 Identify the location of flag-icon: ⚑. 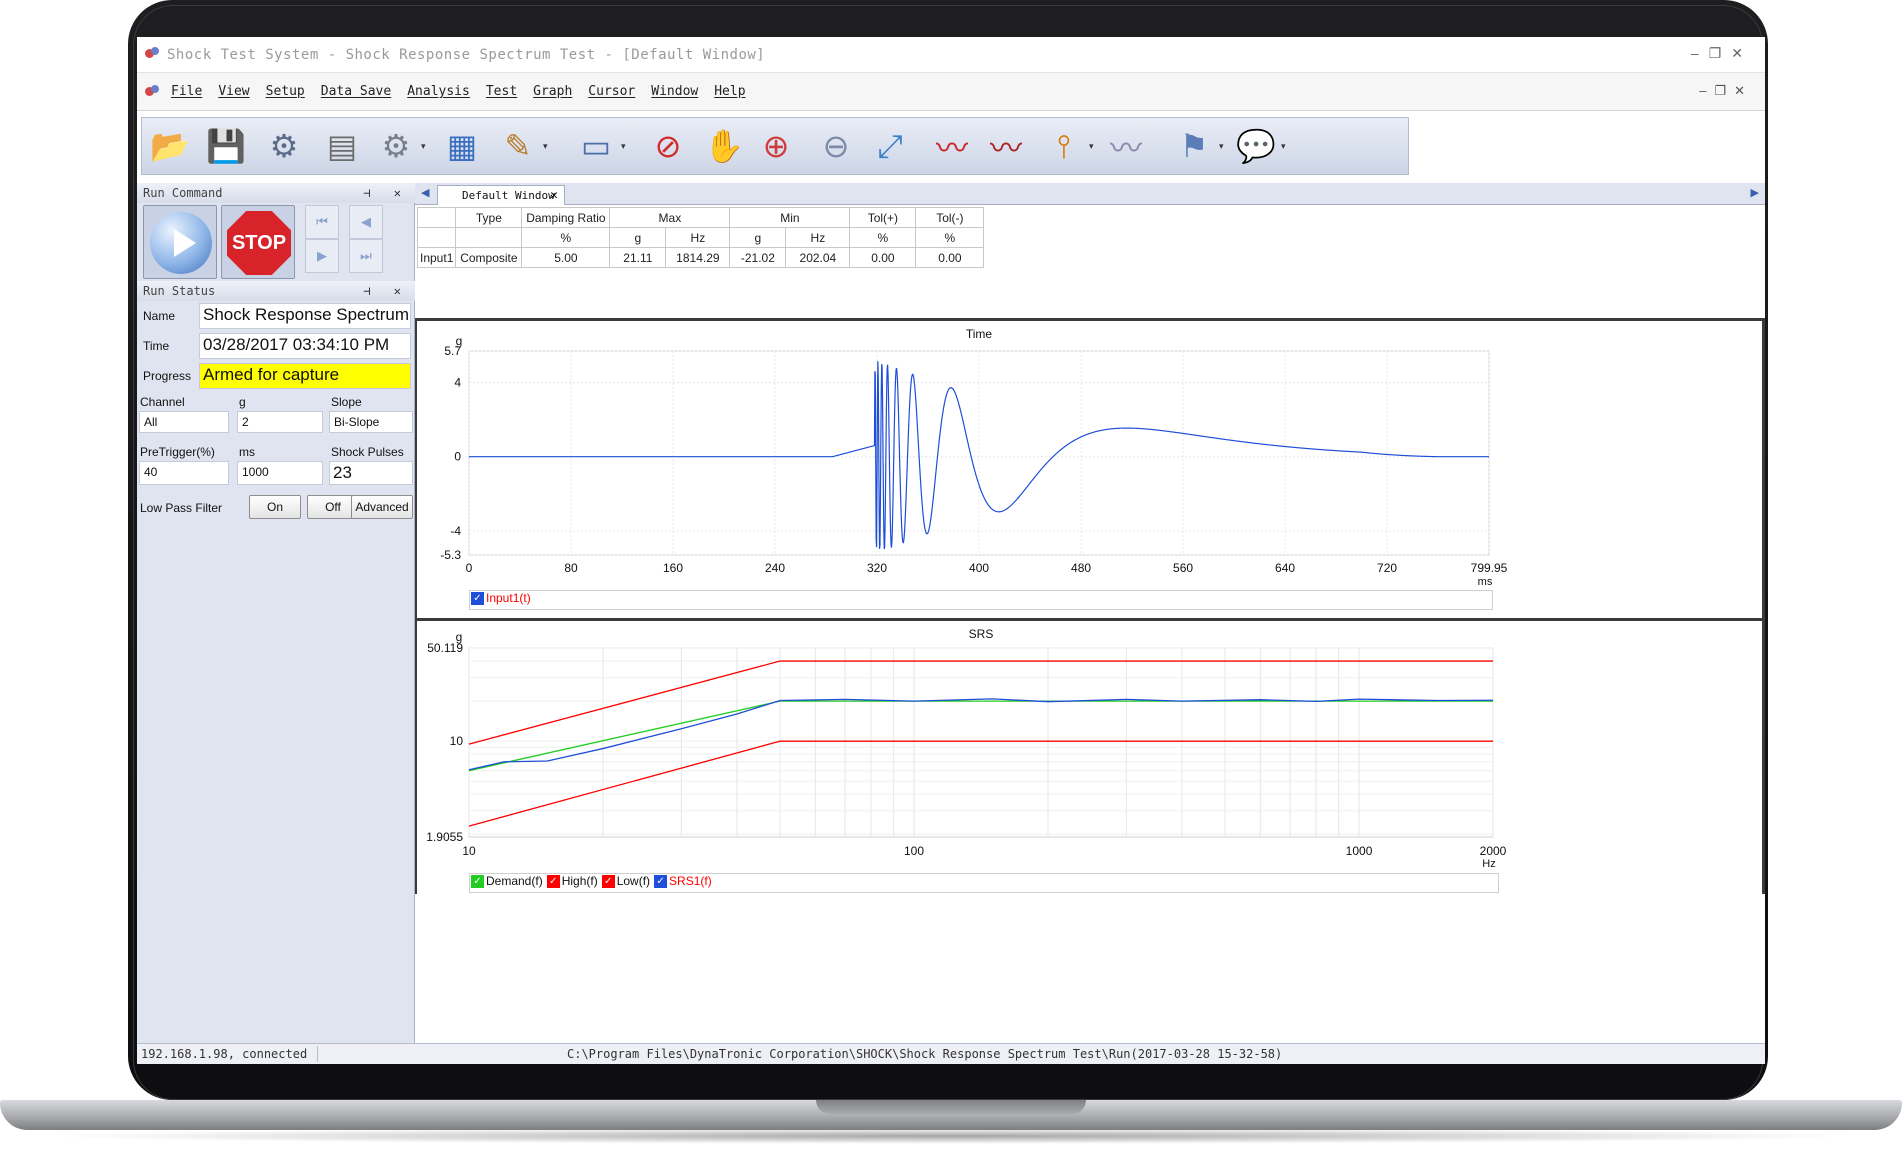
(1194, 146).